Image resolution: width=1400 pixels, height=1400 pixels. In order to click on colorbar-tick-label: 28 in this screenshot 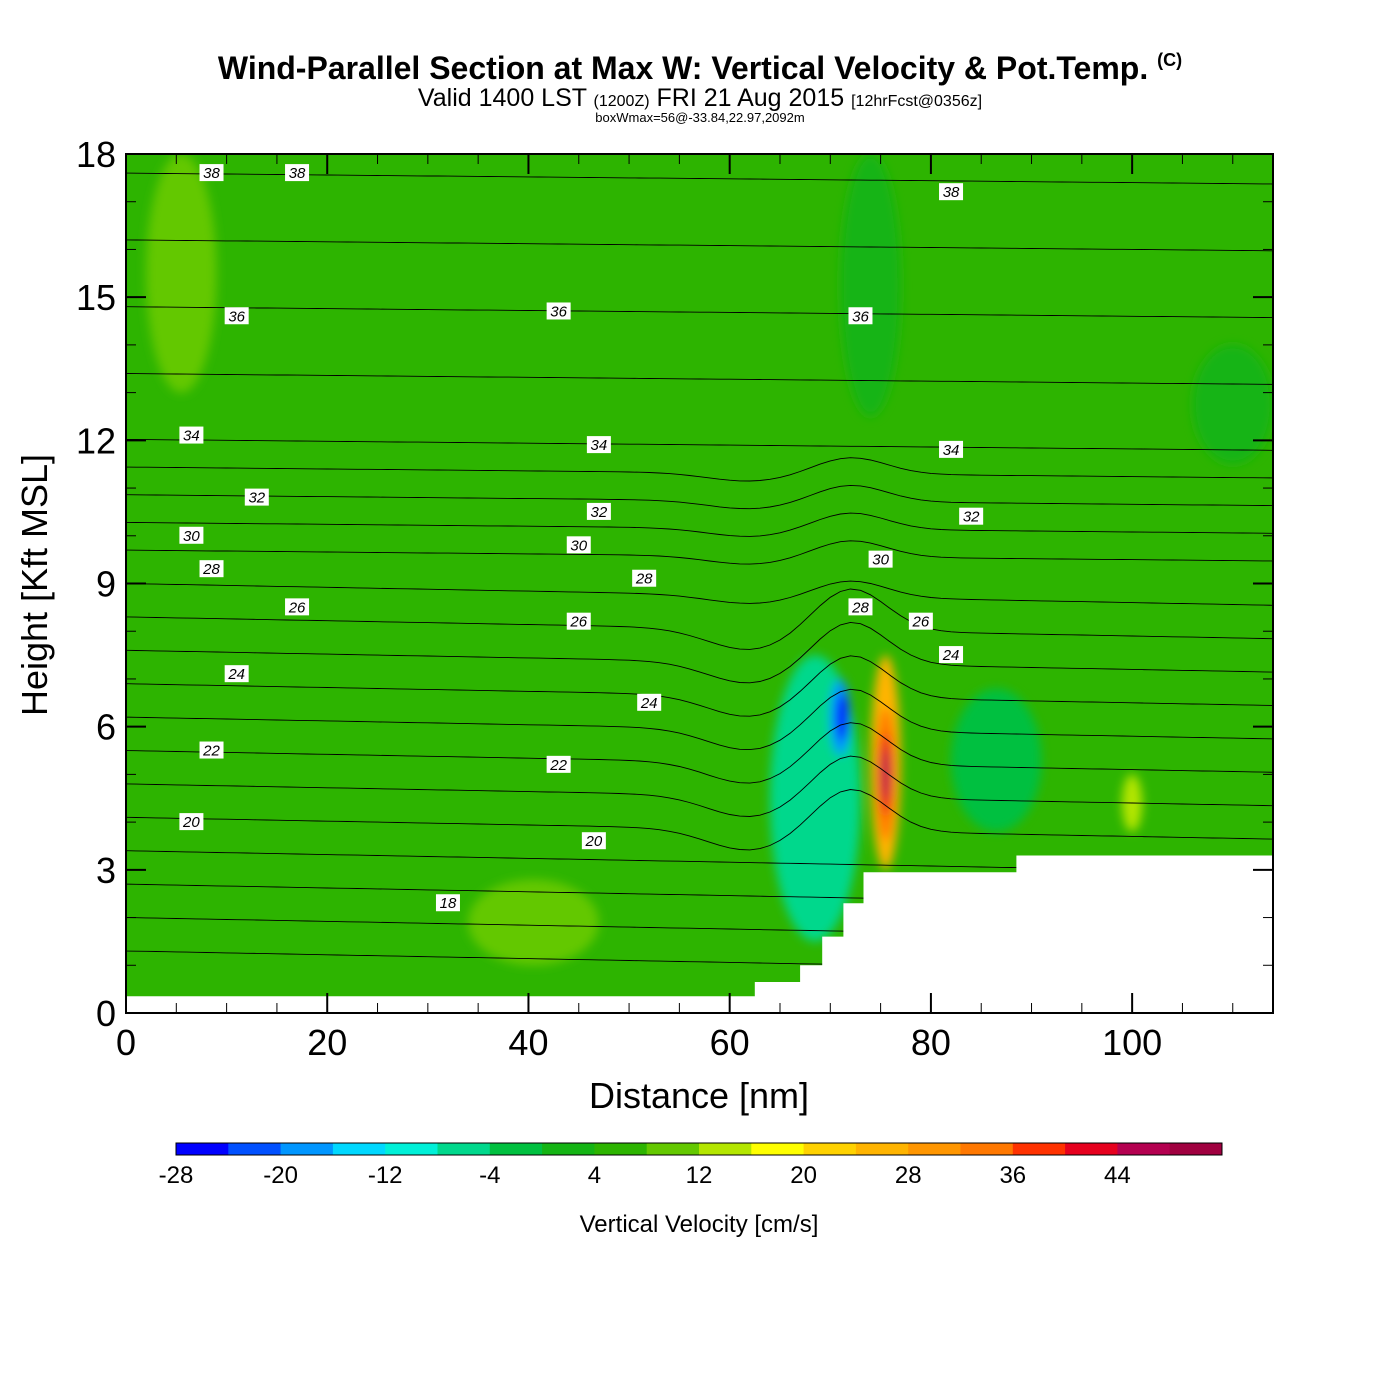, I will do `click(908, 1175)`.